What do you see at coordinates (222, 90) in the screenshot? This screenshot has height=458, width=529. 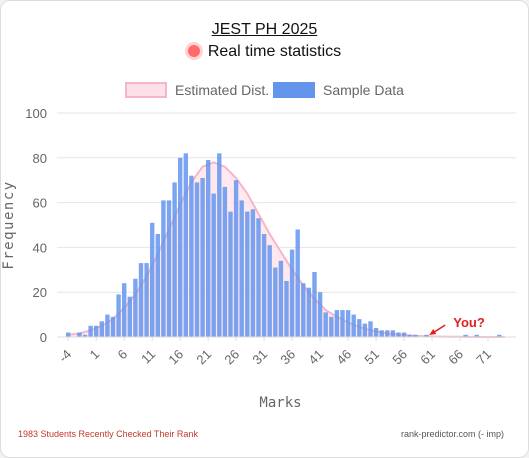 I see `legend-label-estimated: Estimated Dist.` at bounding box center [222, 90].